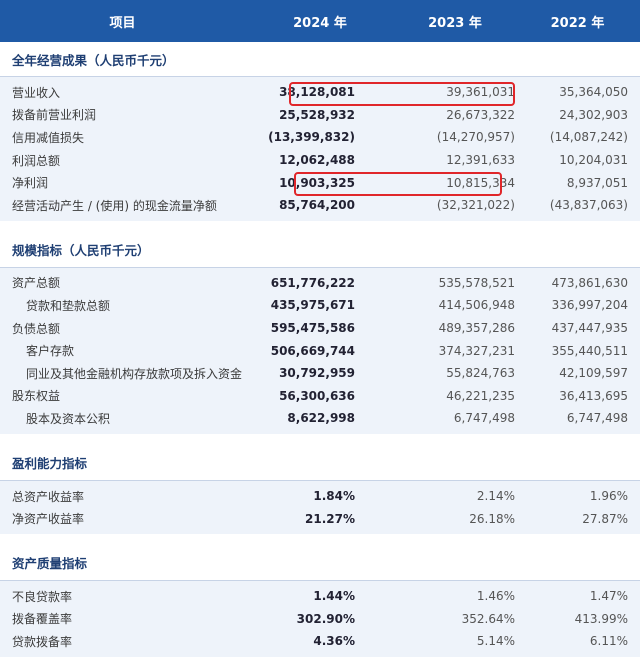 This screenshot has height=657, width=640. I want to click on table-row: 贷款拨备率 4.36% 5.14% 6.11%, so click(320, 641).